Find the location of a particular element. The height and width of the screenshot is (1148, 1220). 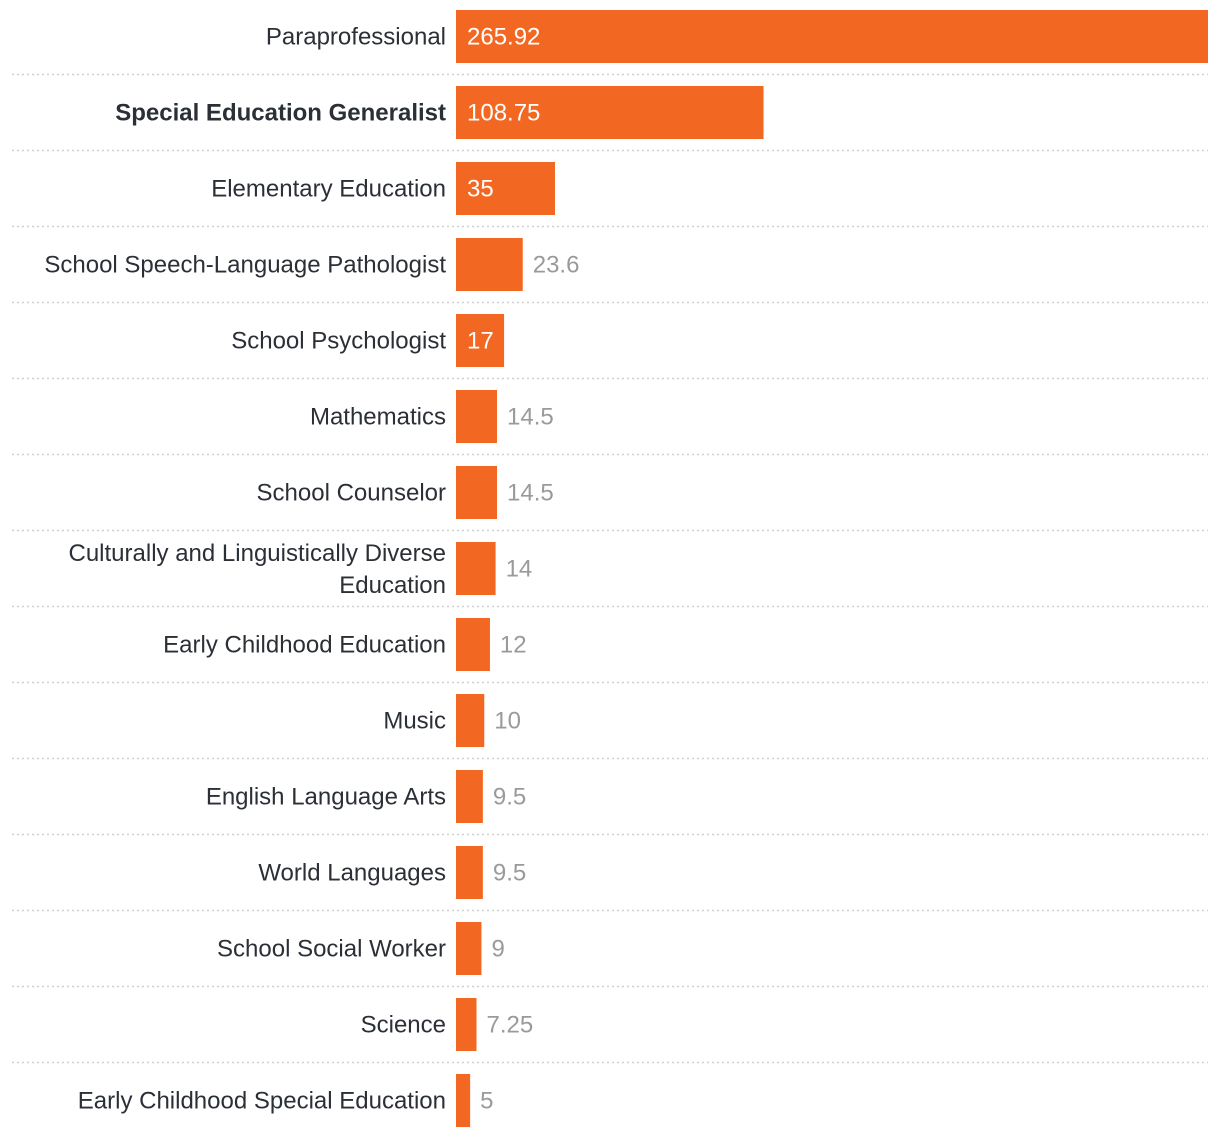

bar-row-world-languages: World Languages 9.5 is located at coordinates (392, 872).